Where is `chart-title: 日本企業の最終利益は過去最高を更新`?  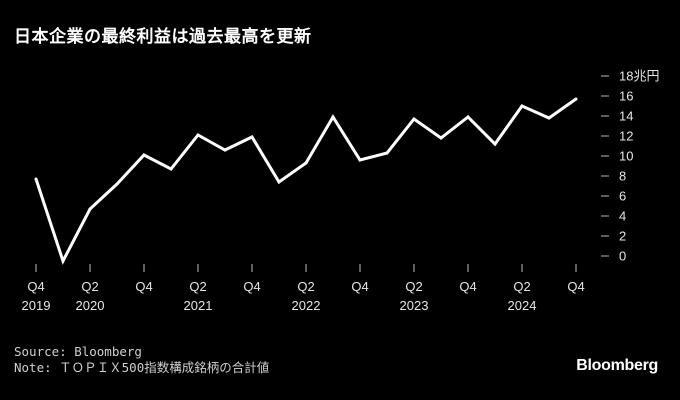
chart-title: 日本企業の最終利益は過去最高を更新 is located at coordinates (163, 37).